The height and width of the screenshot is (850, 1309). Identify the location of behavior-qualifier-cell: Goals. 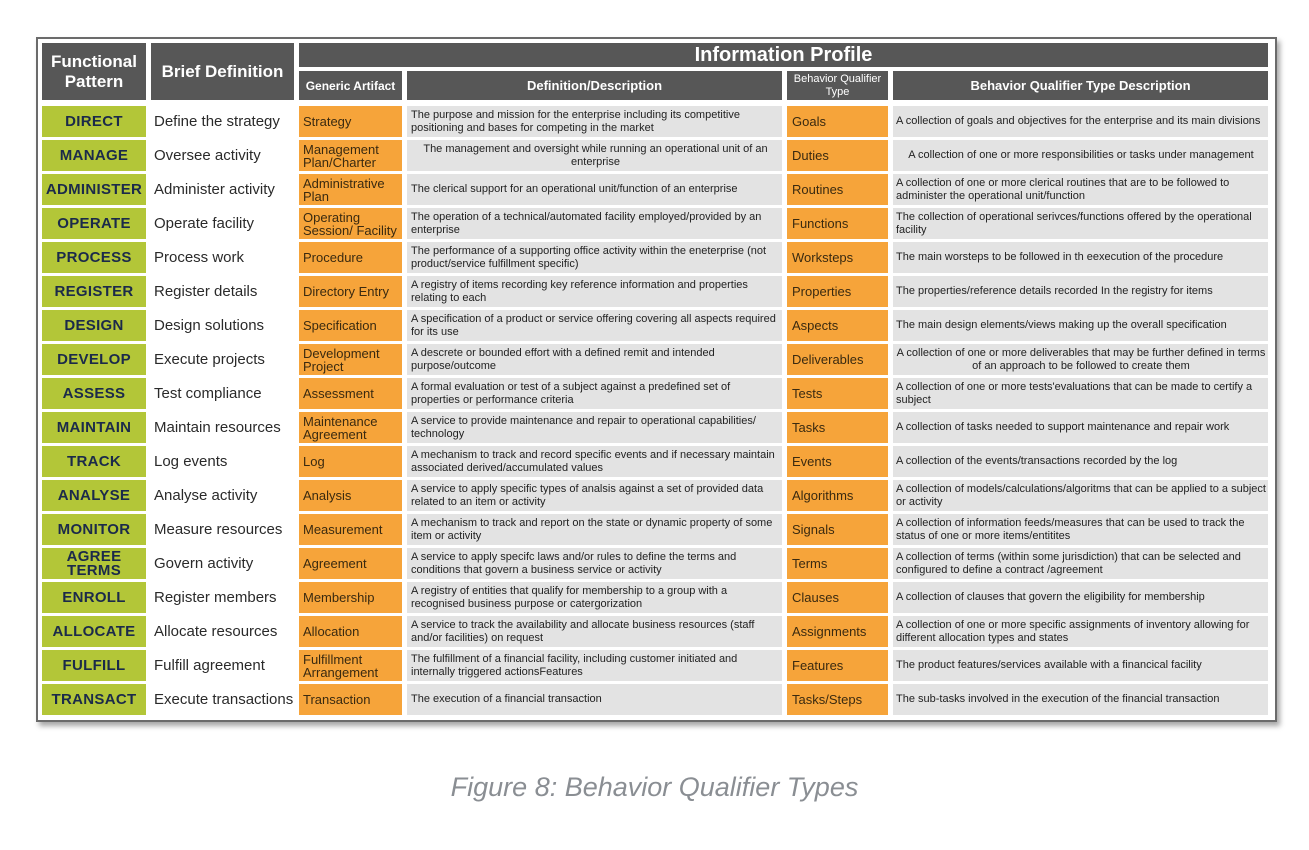
(837, 121).